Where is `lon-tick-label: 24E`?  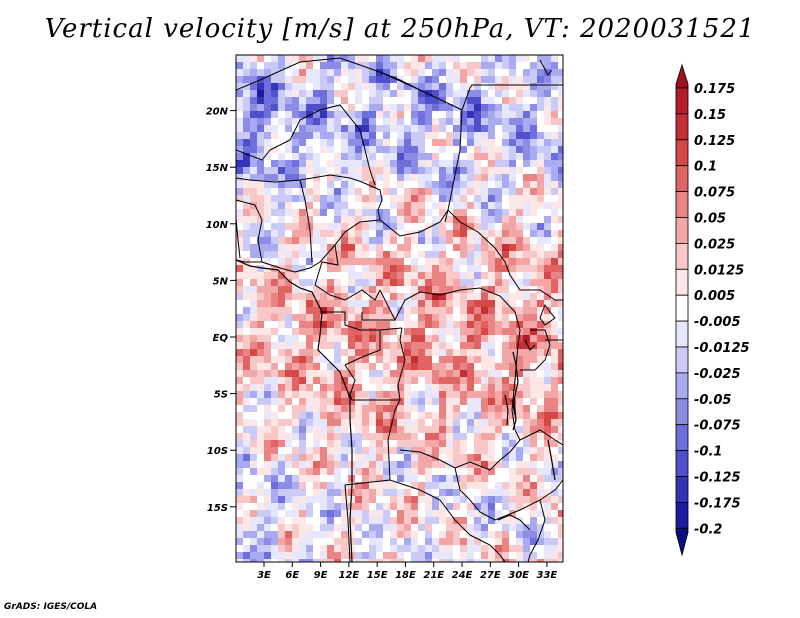
lon-tick-label: 24E is located at coordinates (462, 575).